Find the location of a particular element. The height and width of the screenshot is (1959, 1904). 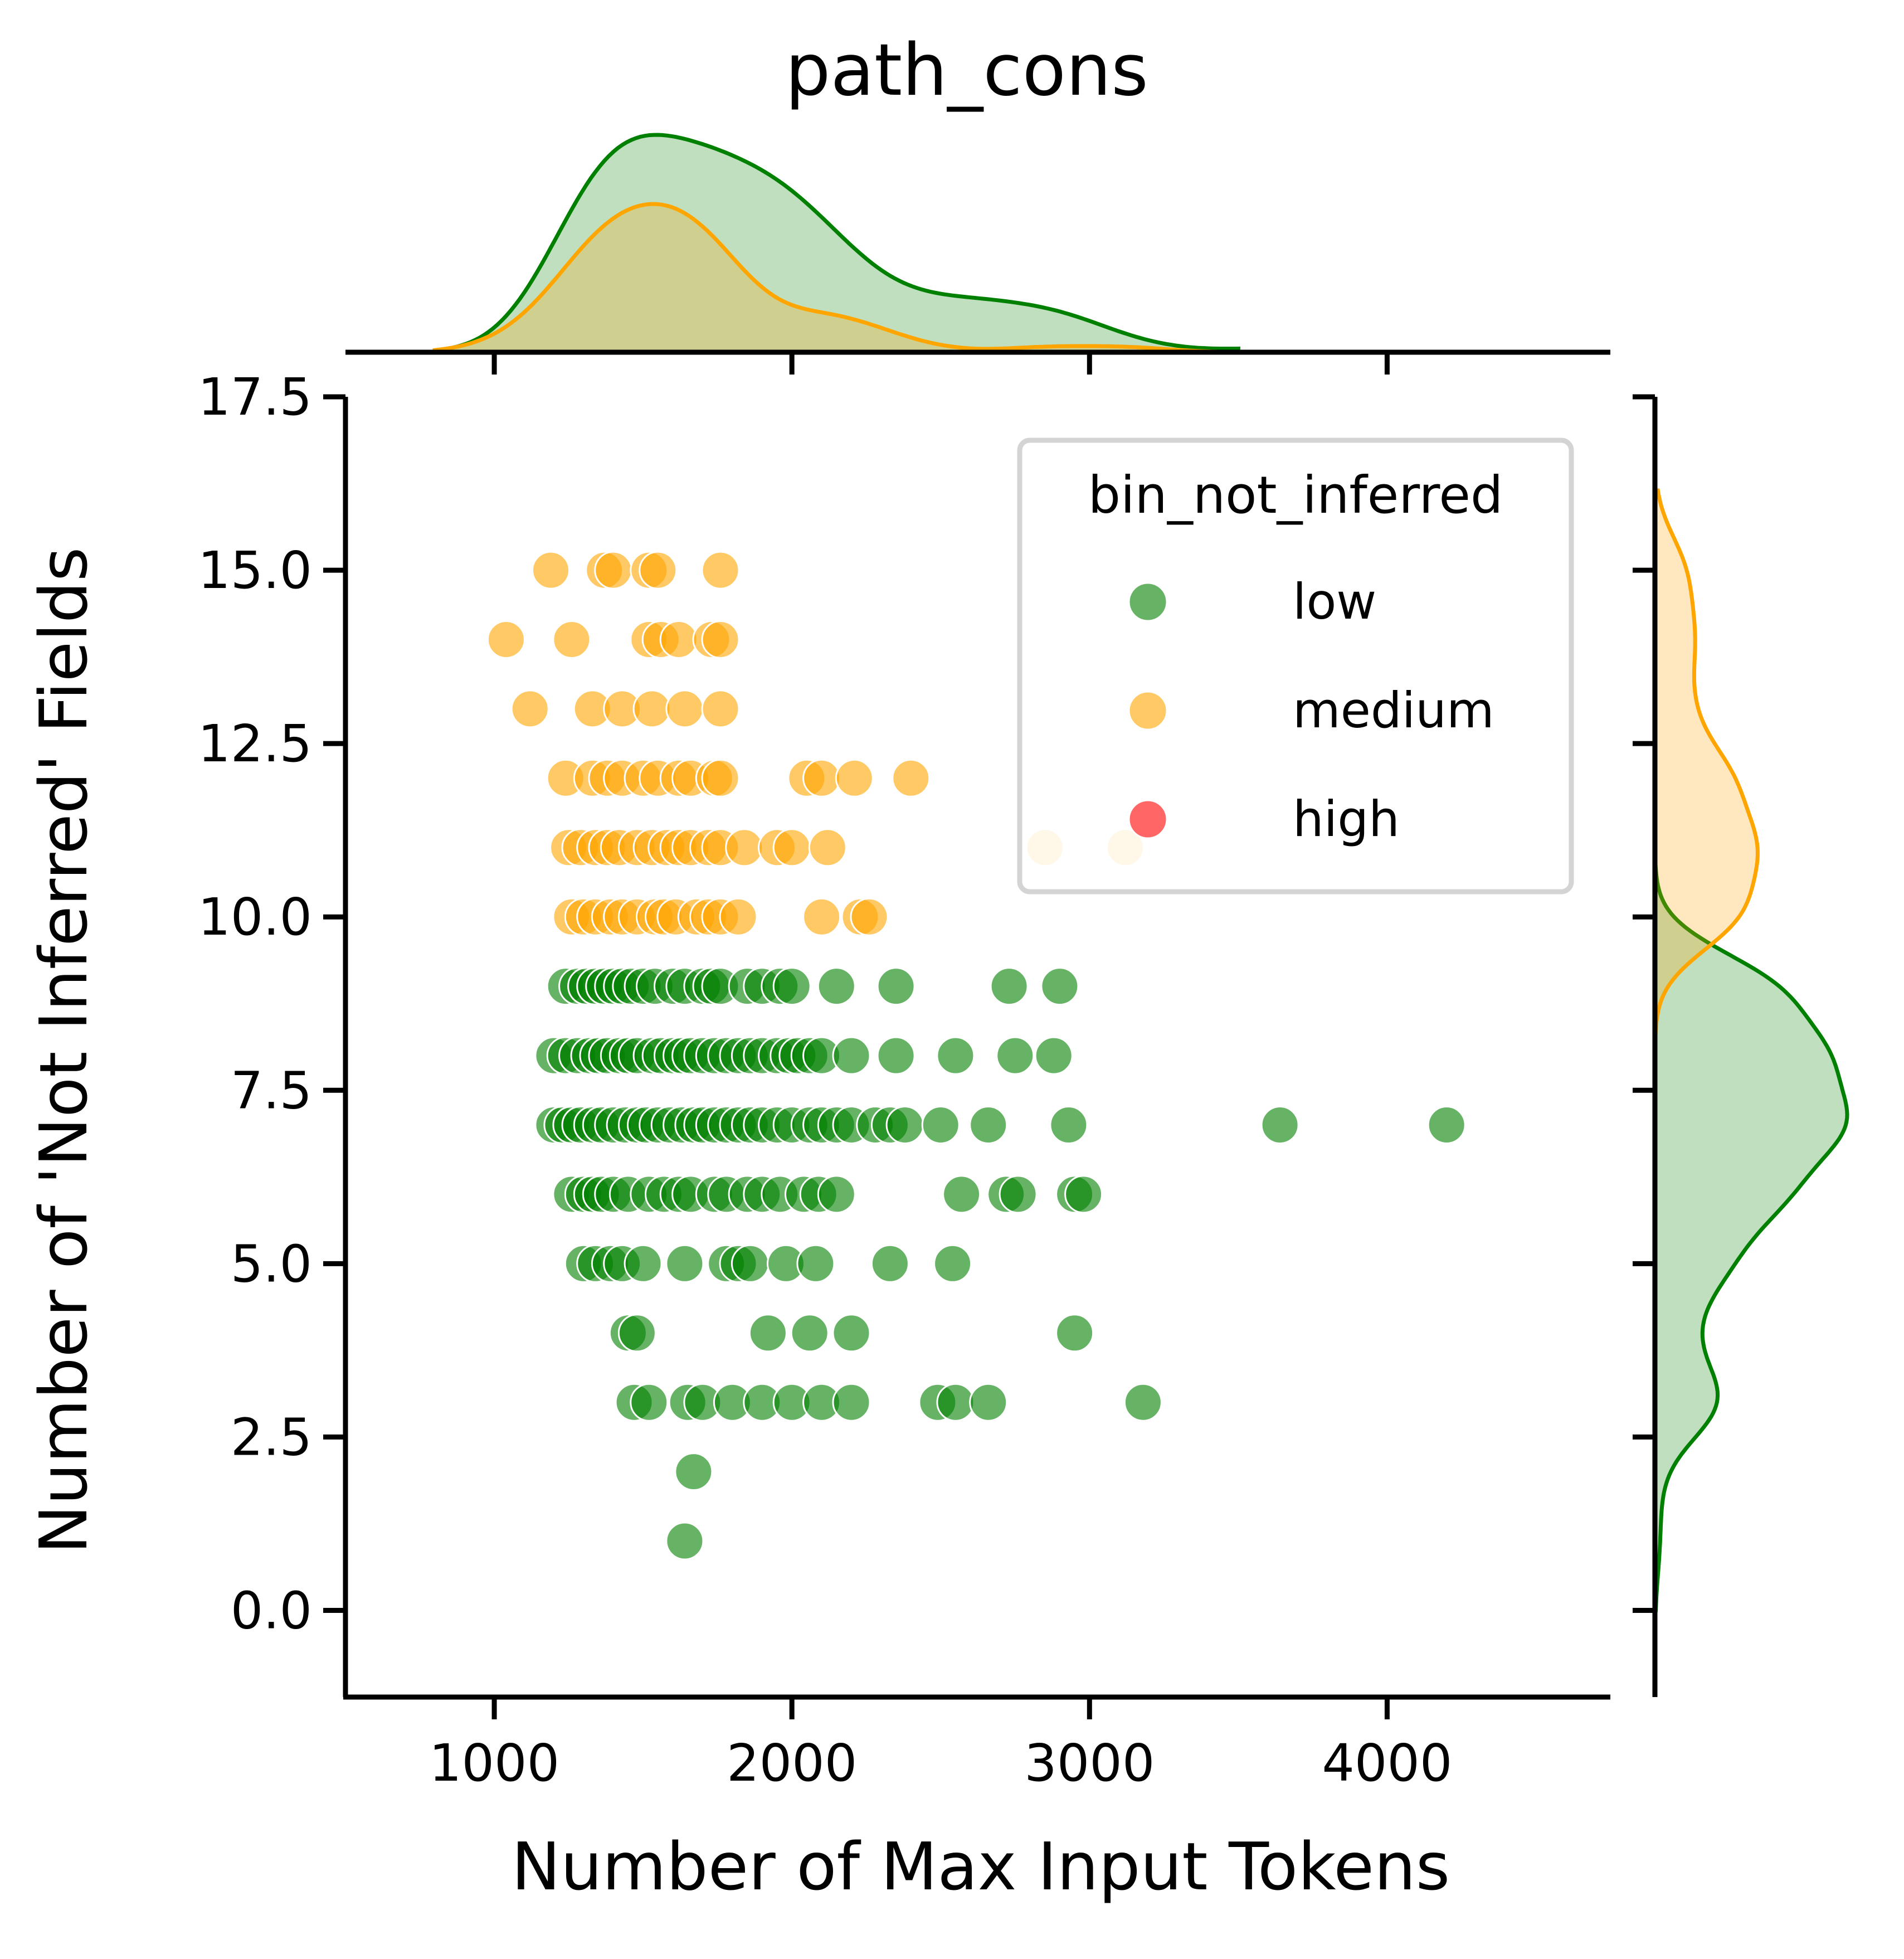

chart-title: path_cons is located at coordinates (967, 70).